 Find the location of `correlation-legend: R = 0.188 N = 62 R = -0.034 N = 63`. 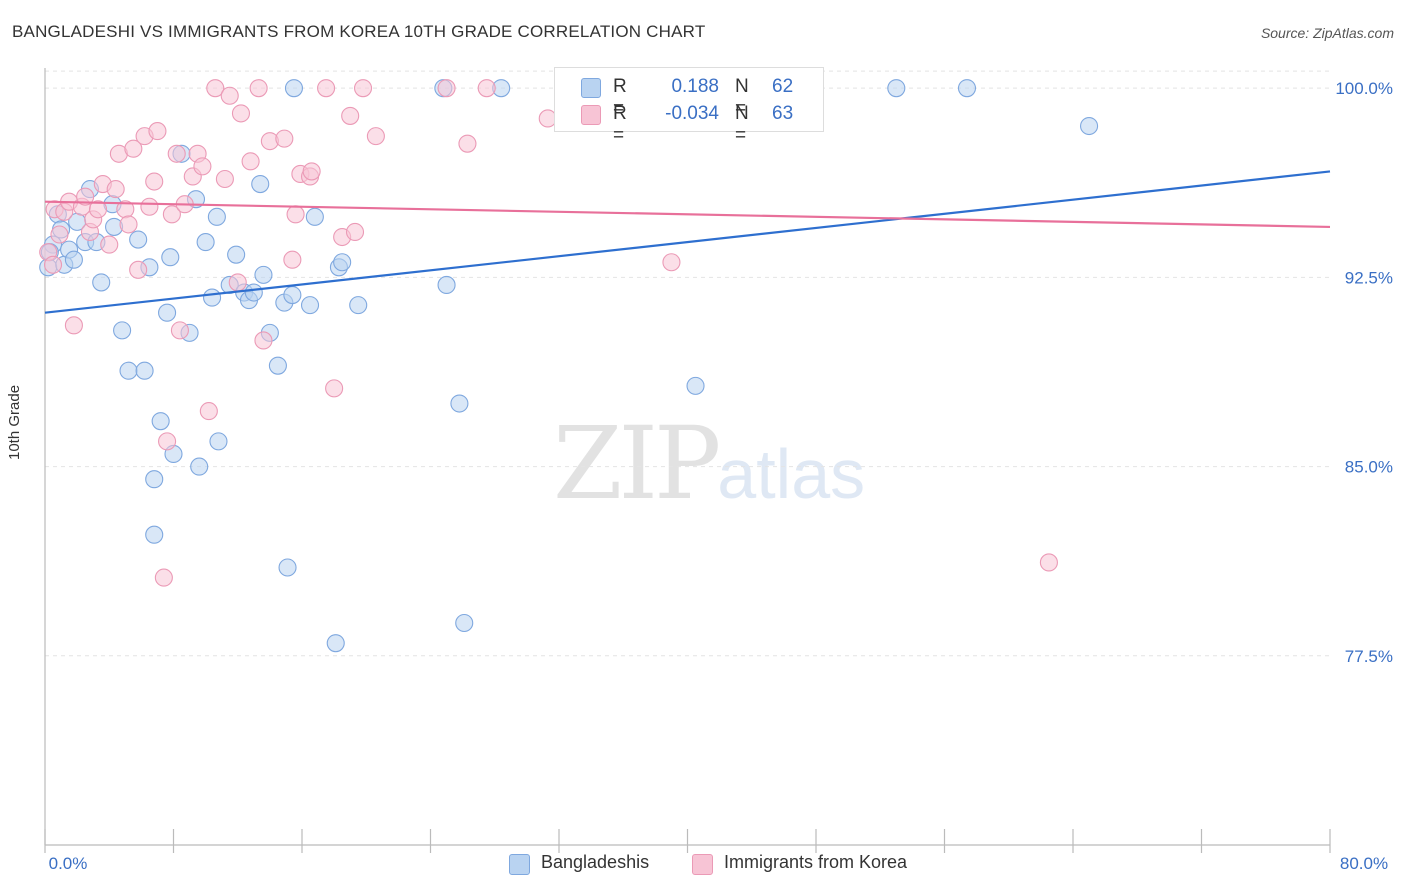

correlation-legend: R = 0.188 N = 62 R = -0.034 N = 63 is located at coordinates (689, 106).